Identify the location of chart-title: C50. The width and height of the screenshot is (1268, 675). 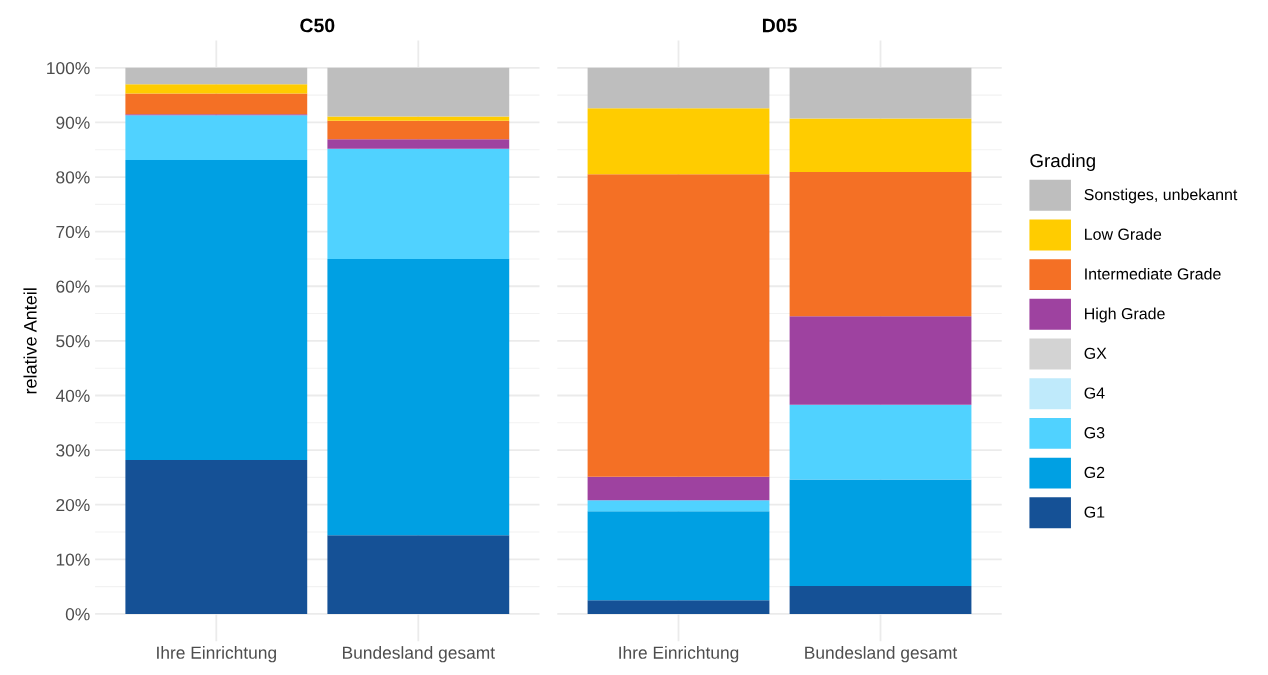
(317, 25).